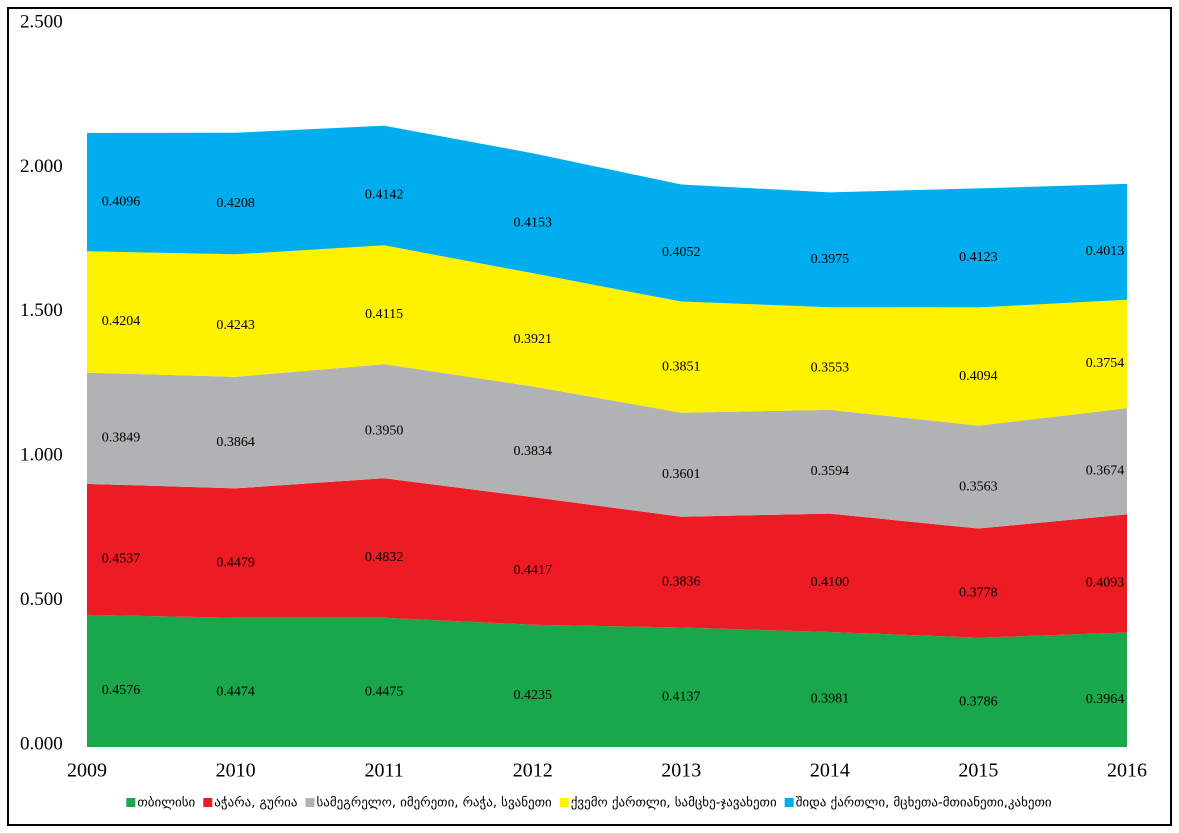  Describe the element at coordinates (384, 430) in the screenshot. I see `value-label: 0.3950` at that location.